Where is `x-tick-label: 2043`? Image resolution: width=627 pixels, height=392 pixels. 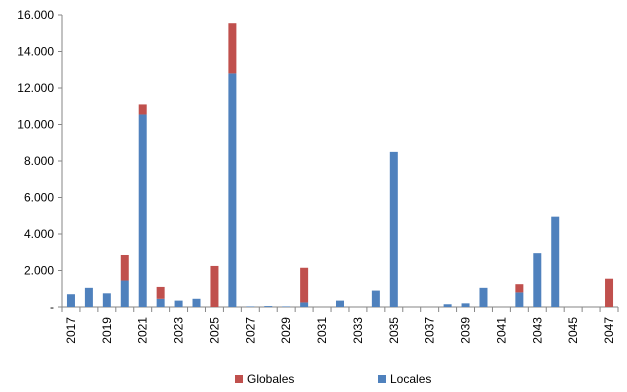
x-tick-label: 2043 is located at coordinates (537, 330).